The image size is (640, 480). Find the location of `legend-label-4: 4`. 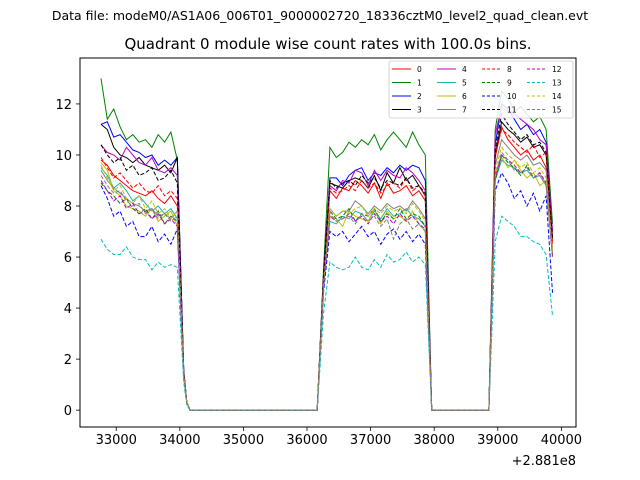

legend-label-4: 4 is located at coordinates (464, 69).